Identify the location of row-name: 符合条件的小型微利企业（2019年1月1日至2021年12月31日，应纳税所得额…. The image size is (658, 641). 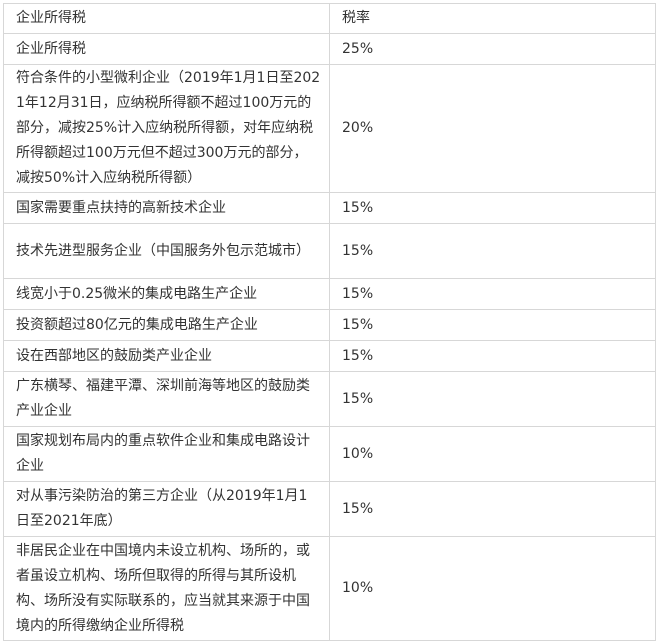
(166, 128).